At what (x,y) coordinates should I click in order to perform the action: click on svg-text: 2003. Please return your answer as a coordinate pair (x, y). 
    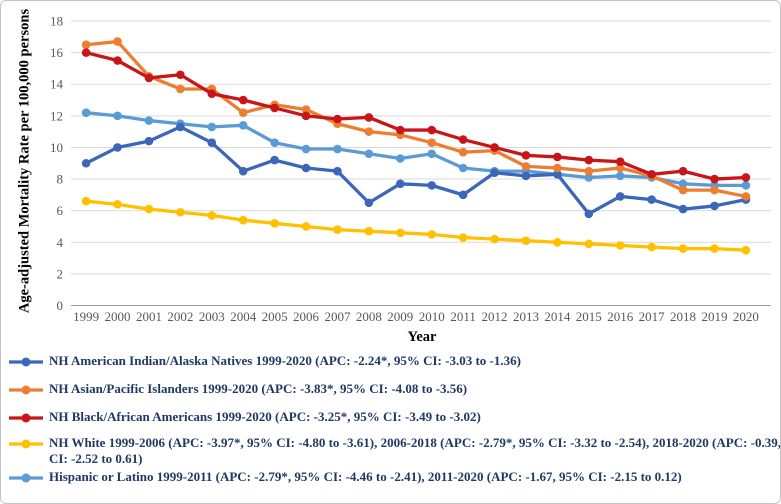
    Looking at the image, I should click on (212, 316).